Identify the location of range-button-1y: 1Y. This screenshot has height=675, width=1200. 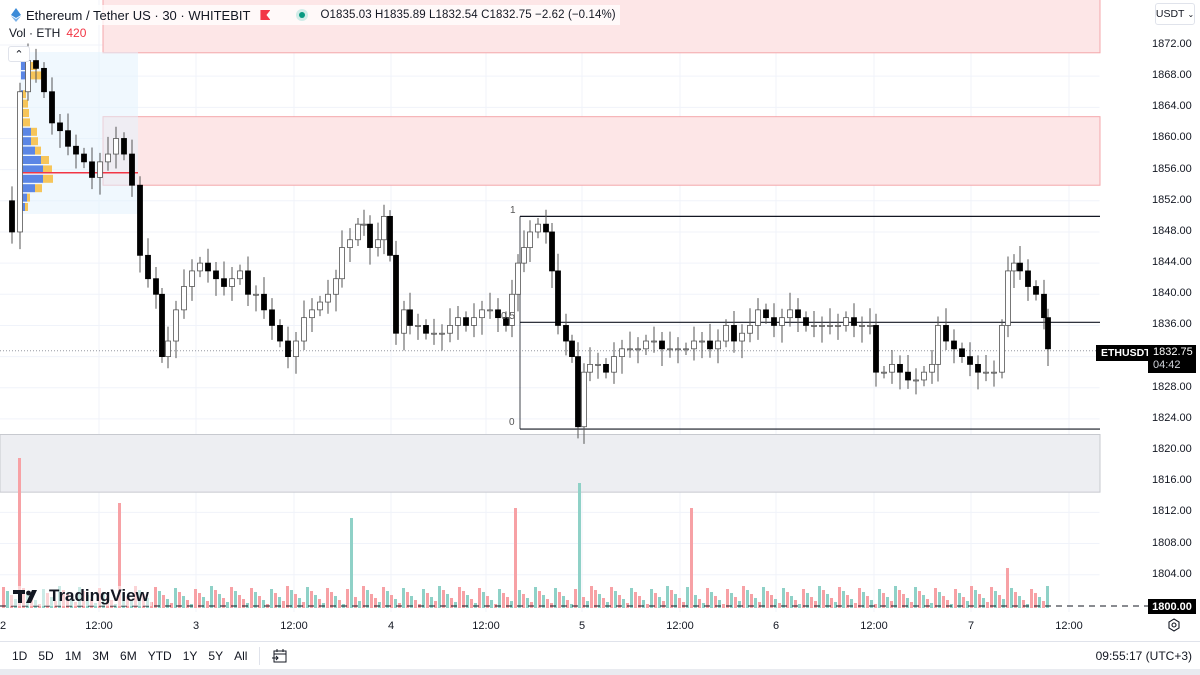
(190, 655).